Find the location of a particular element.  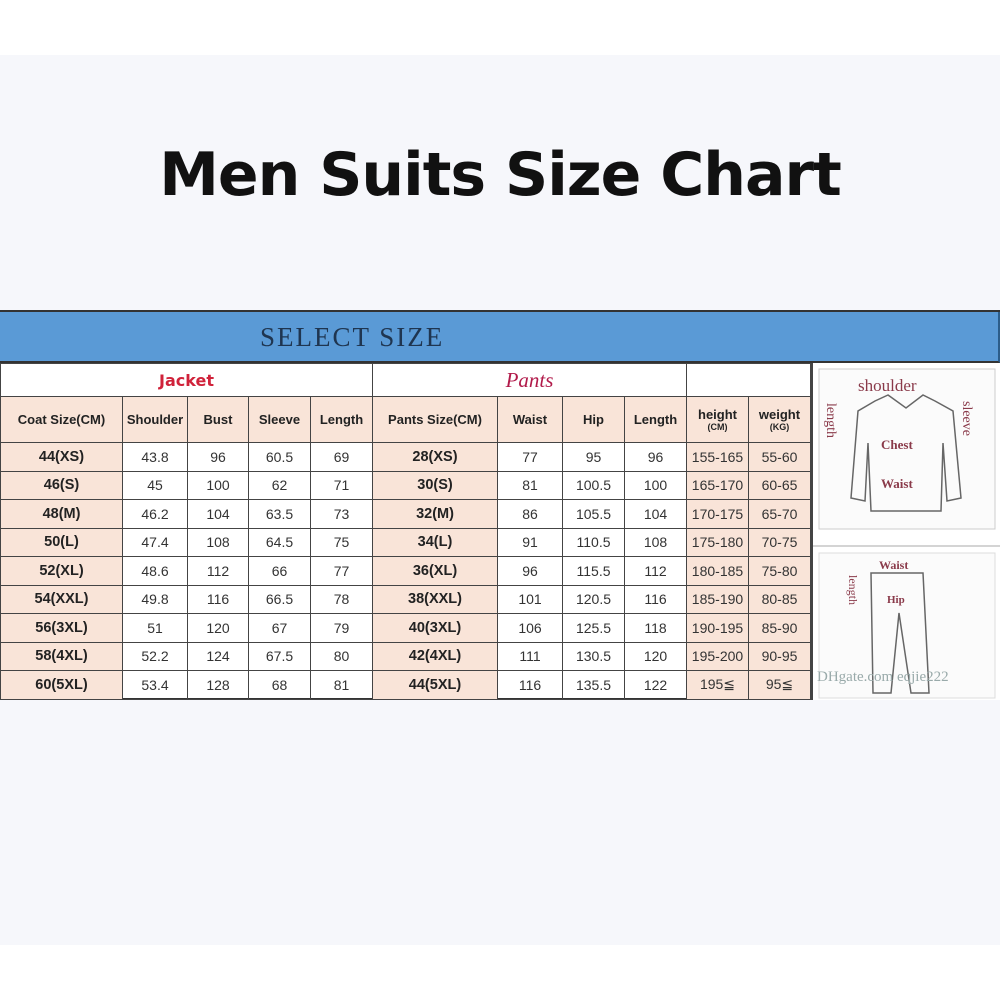

body-group-blank is located at coordinates (748, 380).